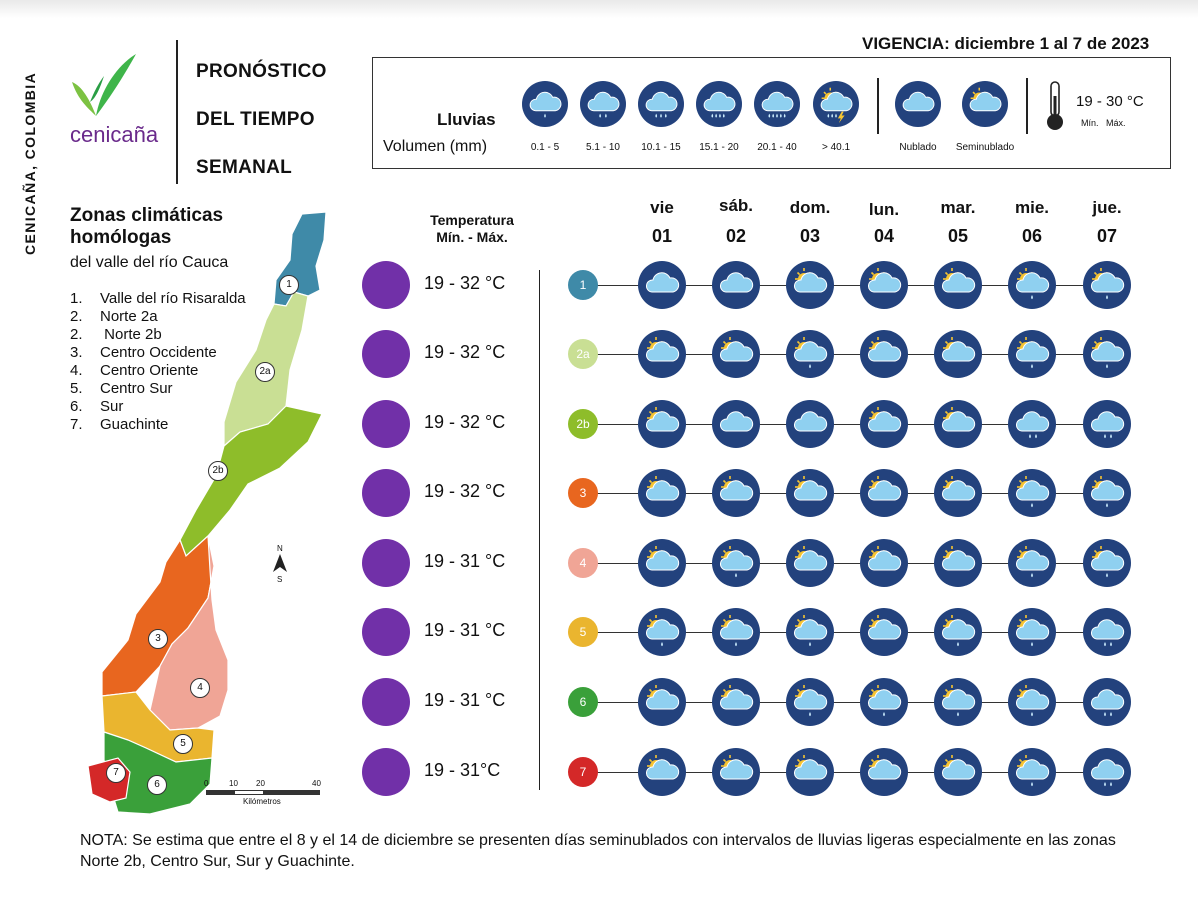  I want to click on map-label-4: 4, so click(200, 688).